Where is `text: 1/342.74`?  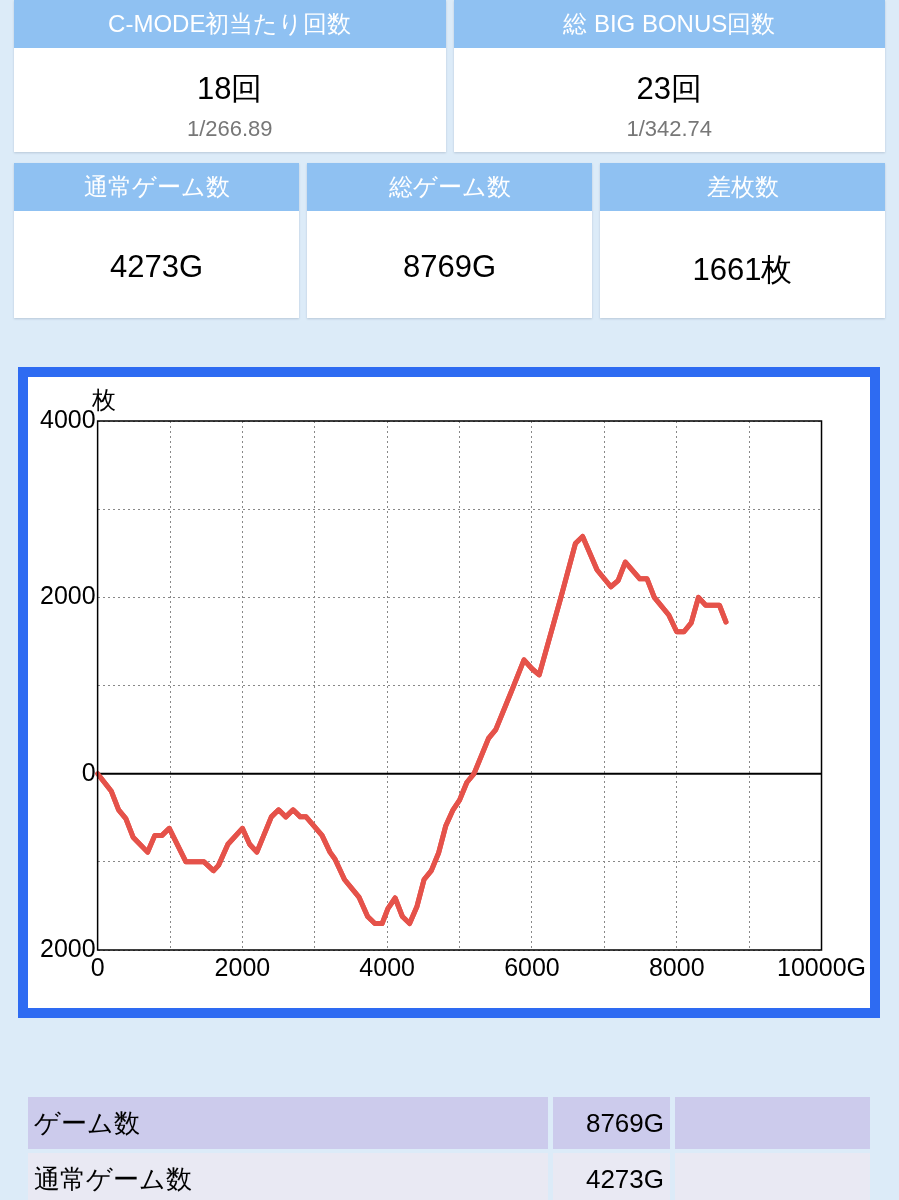
text: 1/342.74 is located at coordinates (669, 128).